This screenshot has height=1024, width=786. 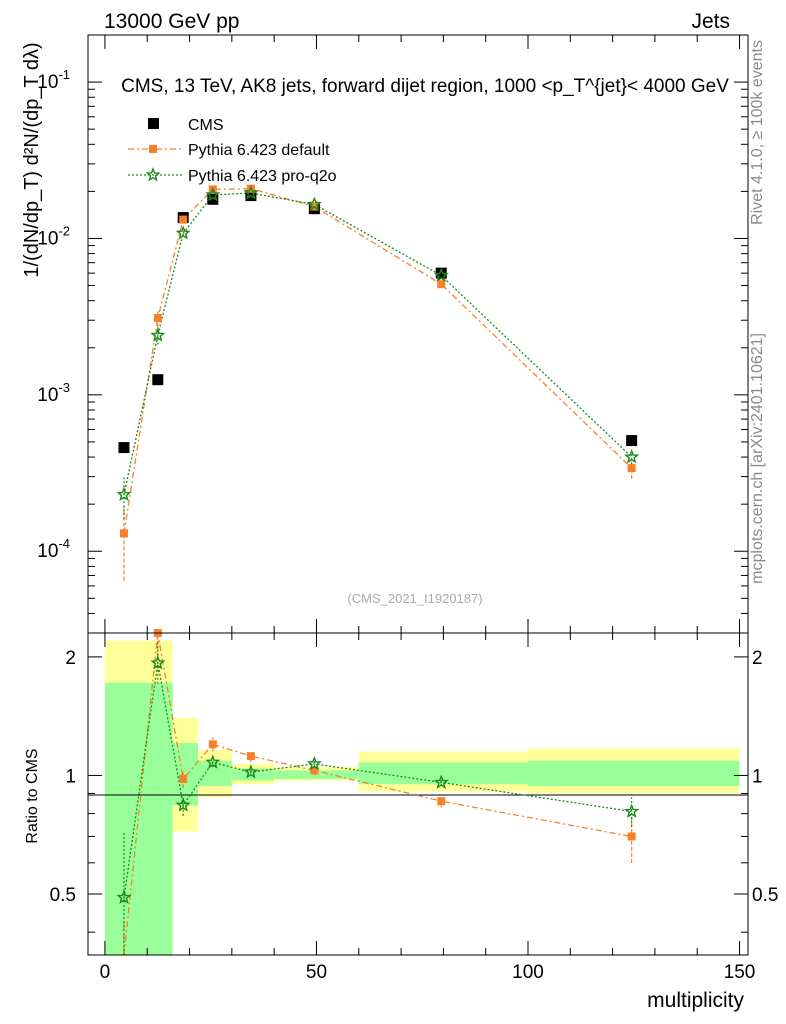 I want to click on legend-marker-proq2o, so click(x=153, y=174).